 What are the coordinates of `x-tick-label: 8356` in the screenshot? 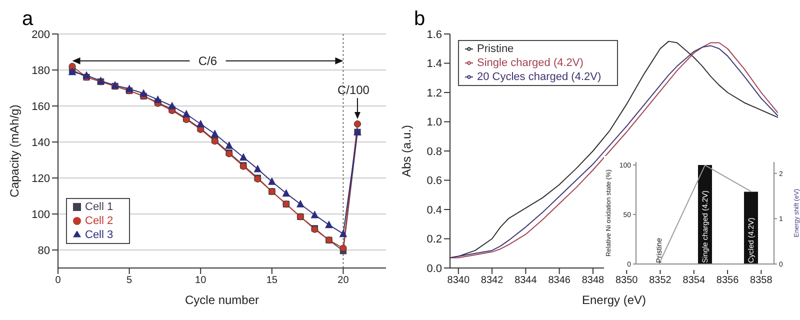 It's located at (728, 280).